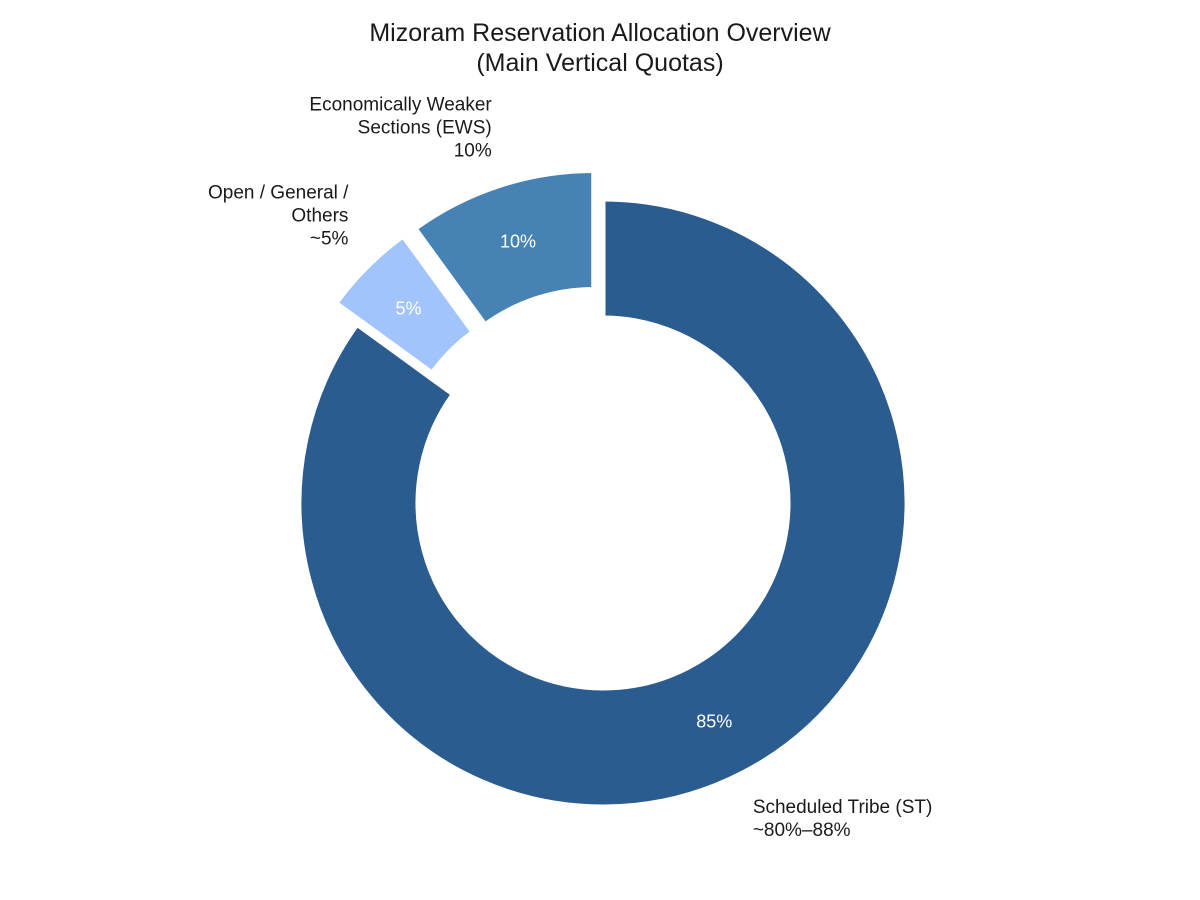  I want to click on slice-value-label: 85%, so click(714, 721).